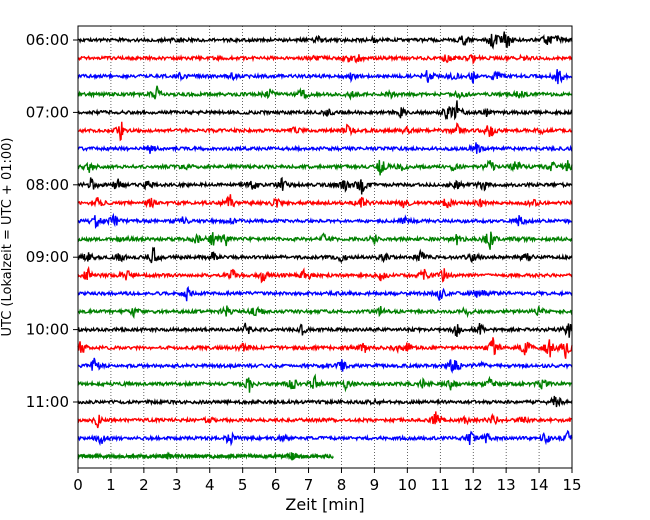 This screenshot has height=520, width=650. I want to click on x-tick-label: 13, so click(506, 485).